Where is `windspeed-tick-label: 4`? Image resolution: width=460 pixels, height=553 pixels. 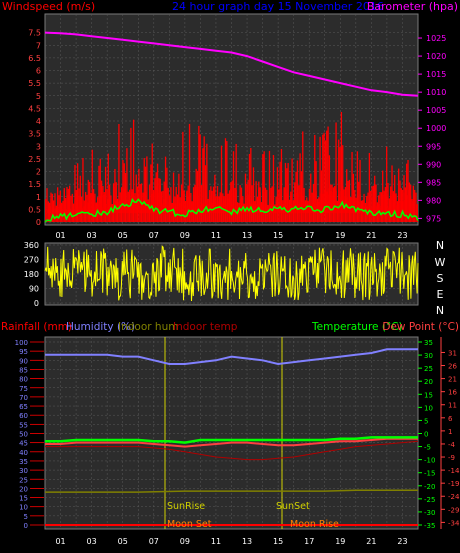 windspeed-tick-label: 4 is located at coordinates (38, 121).